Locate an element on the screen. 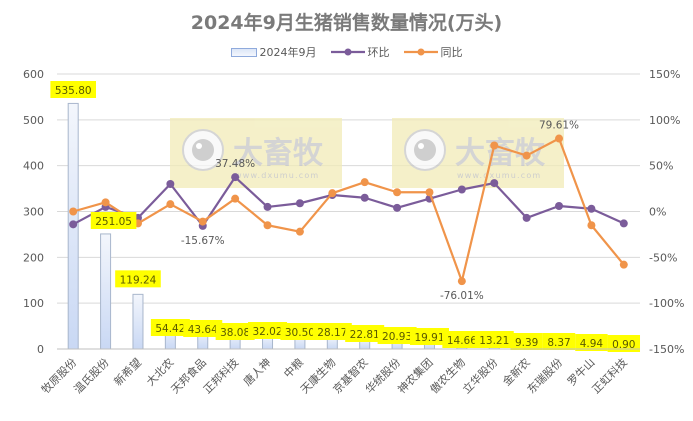 Image resolution: width=693 pixels, height=421 pixels. svg-text: 251.05 is located at coordinates (113, 222).